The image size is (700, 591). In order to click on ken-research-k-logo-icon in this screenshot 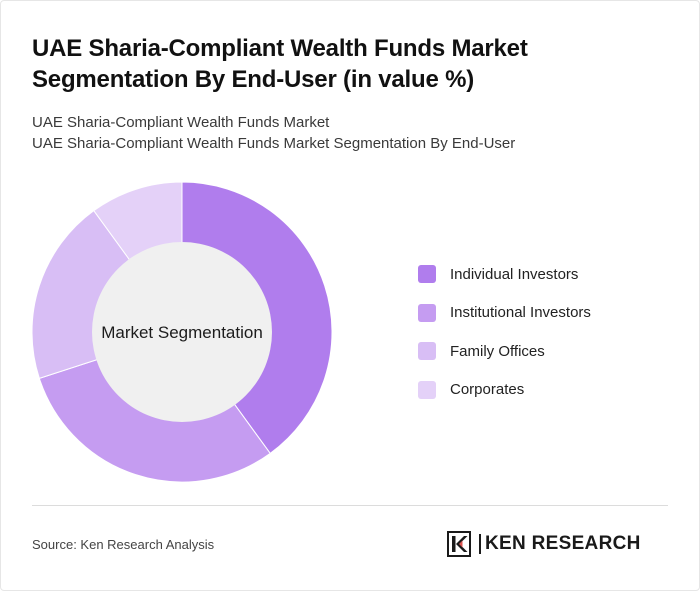, I will do `click(459, 544)`.